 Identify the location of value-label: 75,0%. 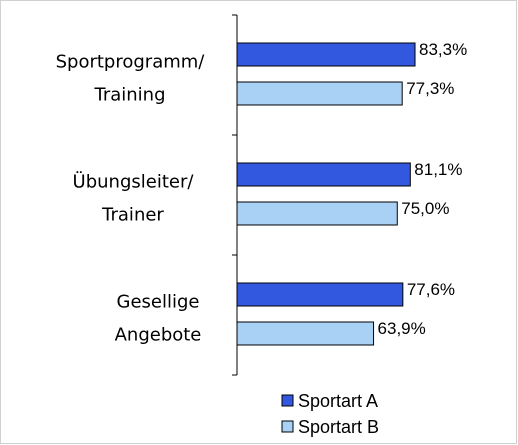
(425, 208).